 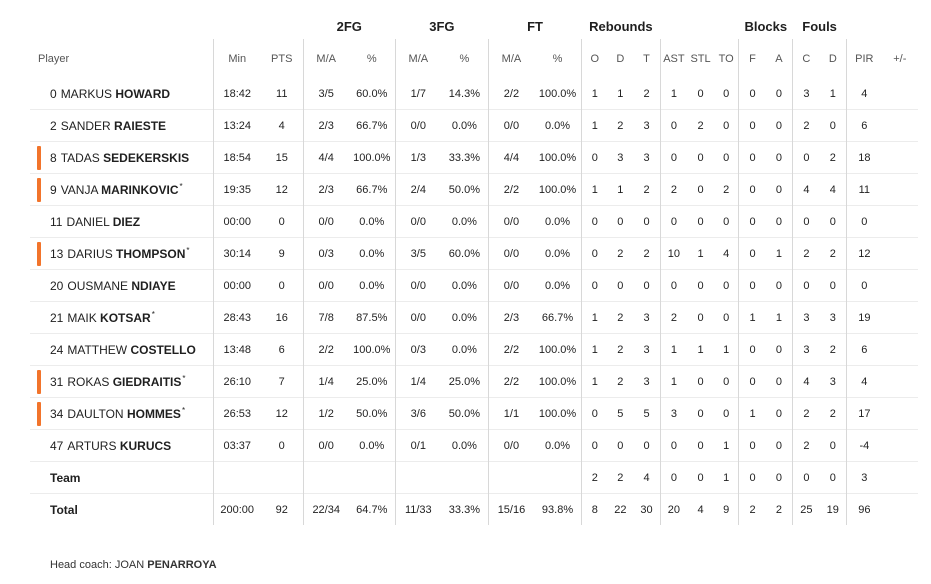 What do you see at coordinates (673, 253) in the screenshot?
I see `cell-ast: 10` at bounding box center [673, 253].